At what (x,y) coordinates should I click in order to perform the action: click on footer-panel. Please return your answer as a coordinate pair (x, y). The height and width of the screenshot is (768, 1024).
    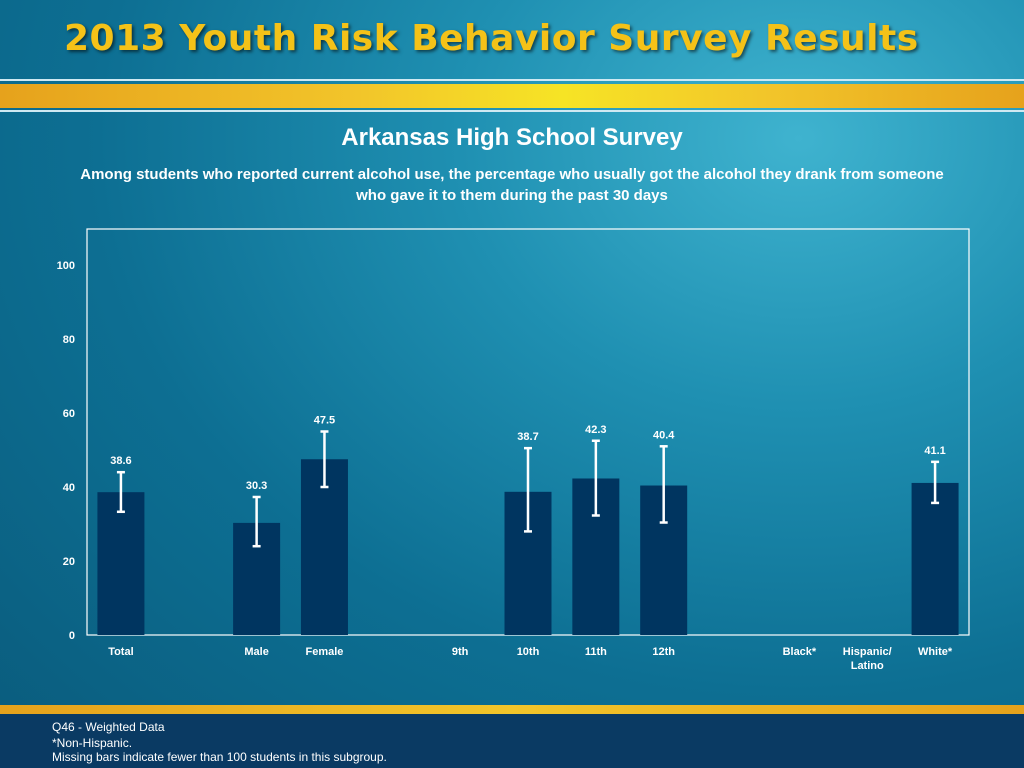
    Looking at the image, I should click on (512, 741).